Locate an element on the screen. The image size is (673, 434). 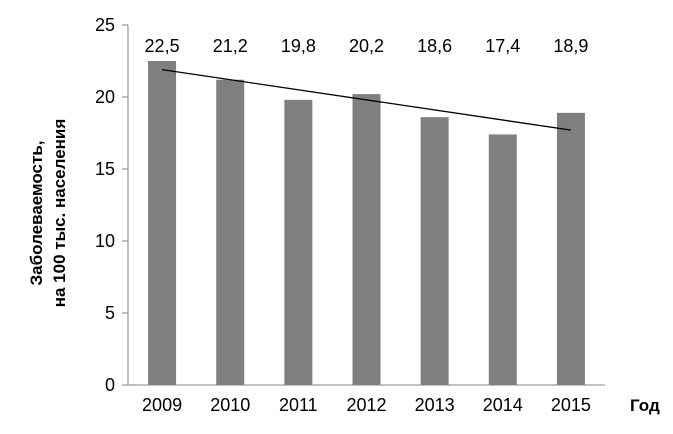
bar-2014 is located at coordinates (502, 259).